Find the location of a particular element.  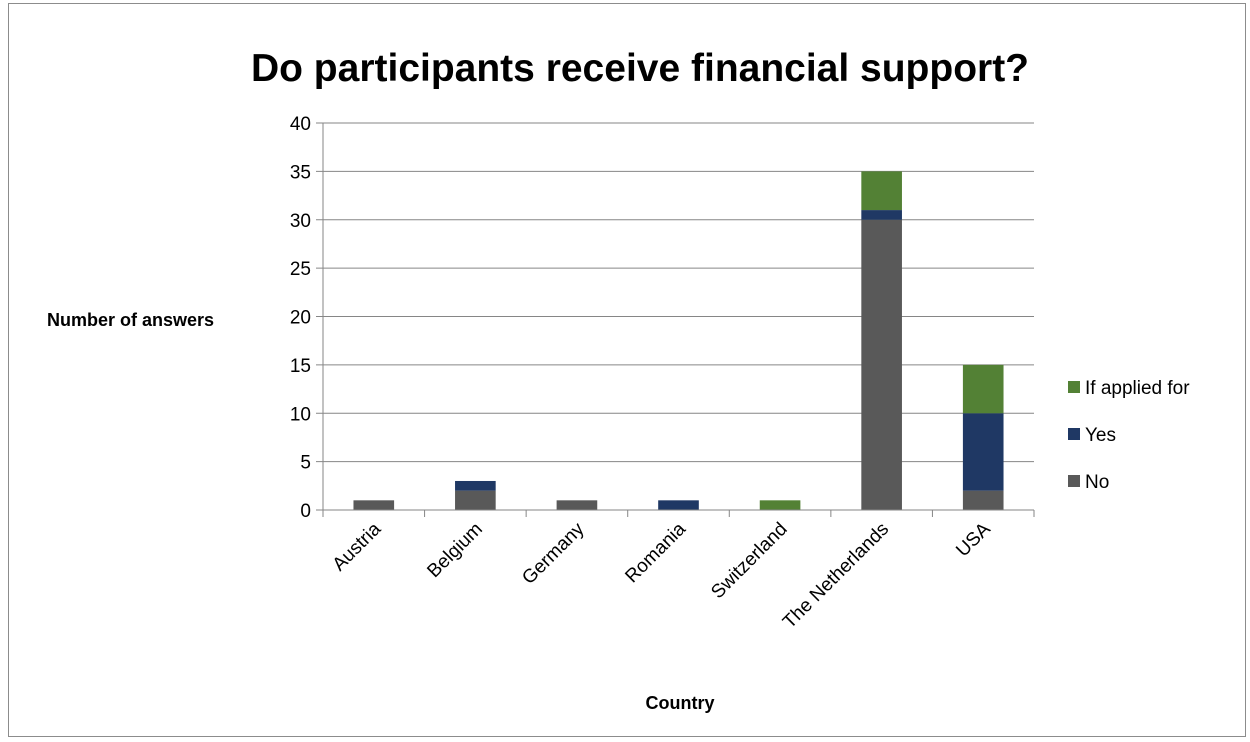

legend-label: No is located at coordinates (1097, 482).